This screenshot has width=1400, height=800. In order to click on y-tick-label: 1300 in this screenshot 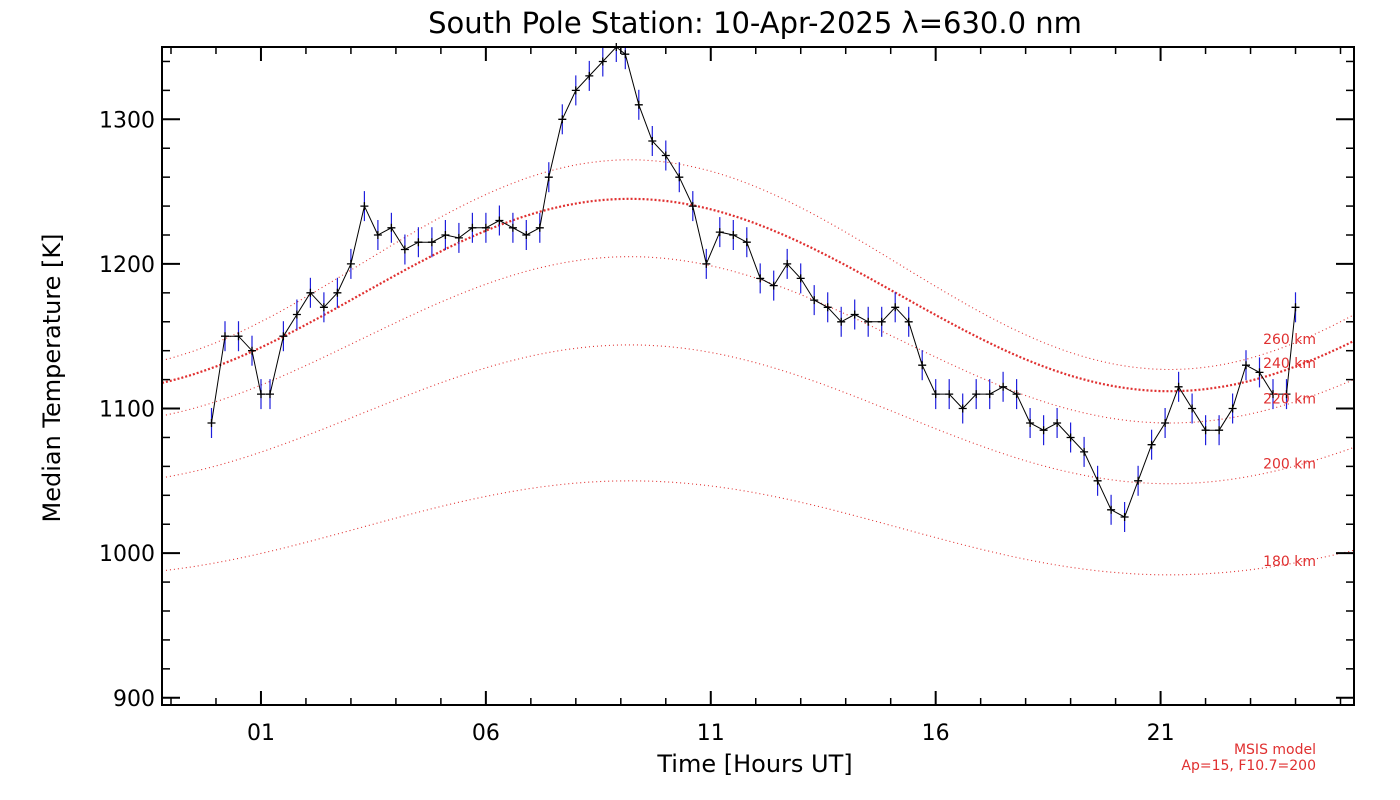, I will do `click(127, 120)`.